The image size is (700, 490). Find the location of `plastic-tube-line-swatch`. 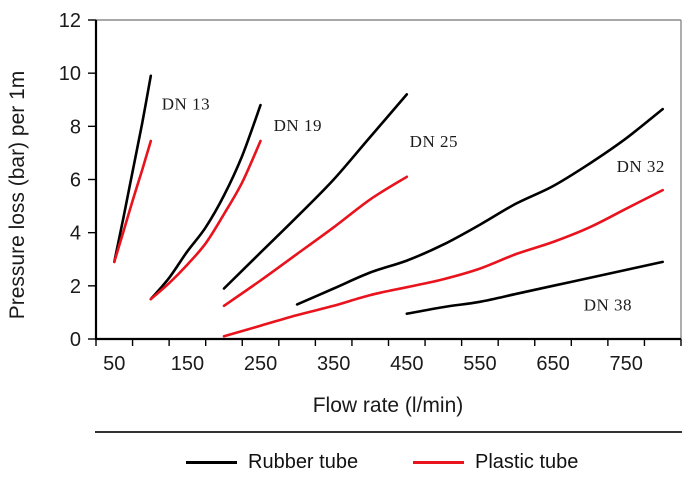

plastic-tube-line-swatch is located at coordinates (438, 462).